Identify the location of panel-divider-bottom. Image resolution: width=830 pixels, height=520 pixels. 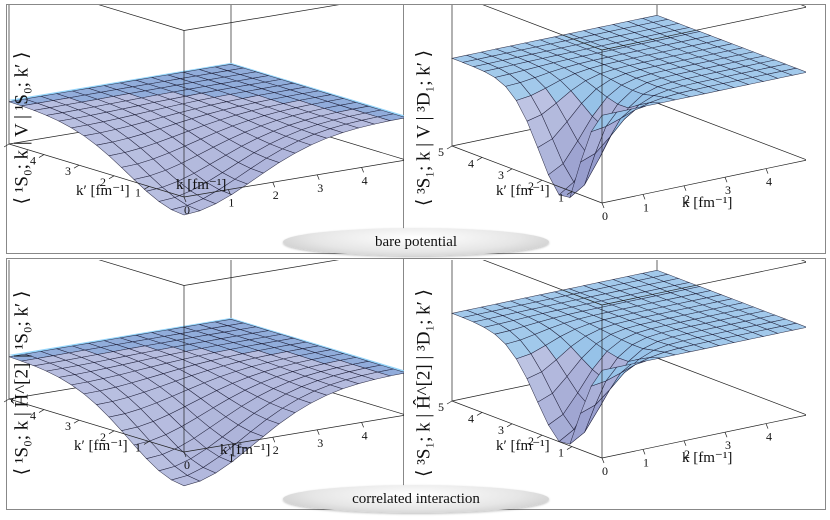
(403, 384).